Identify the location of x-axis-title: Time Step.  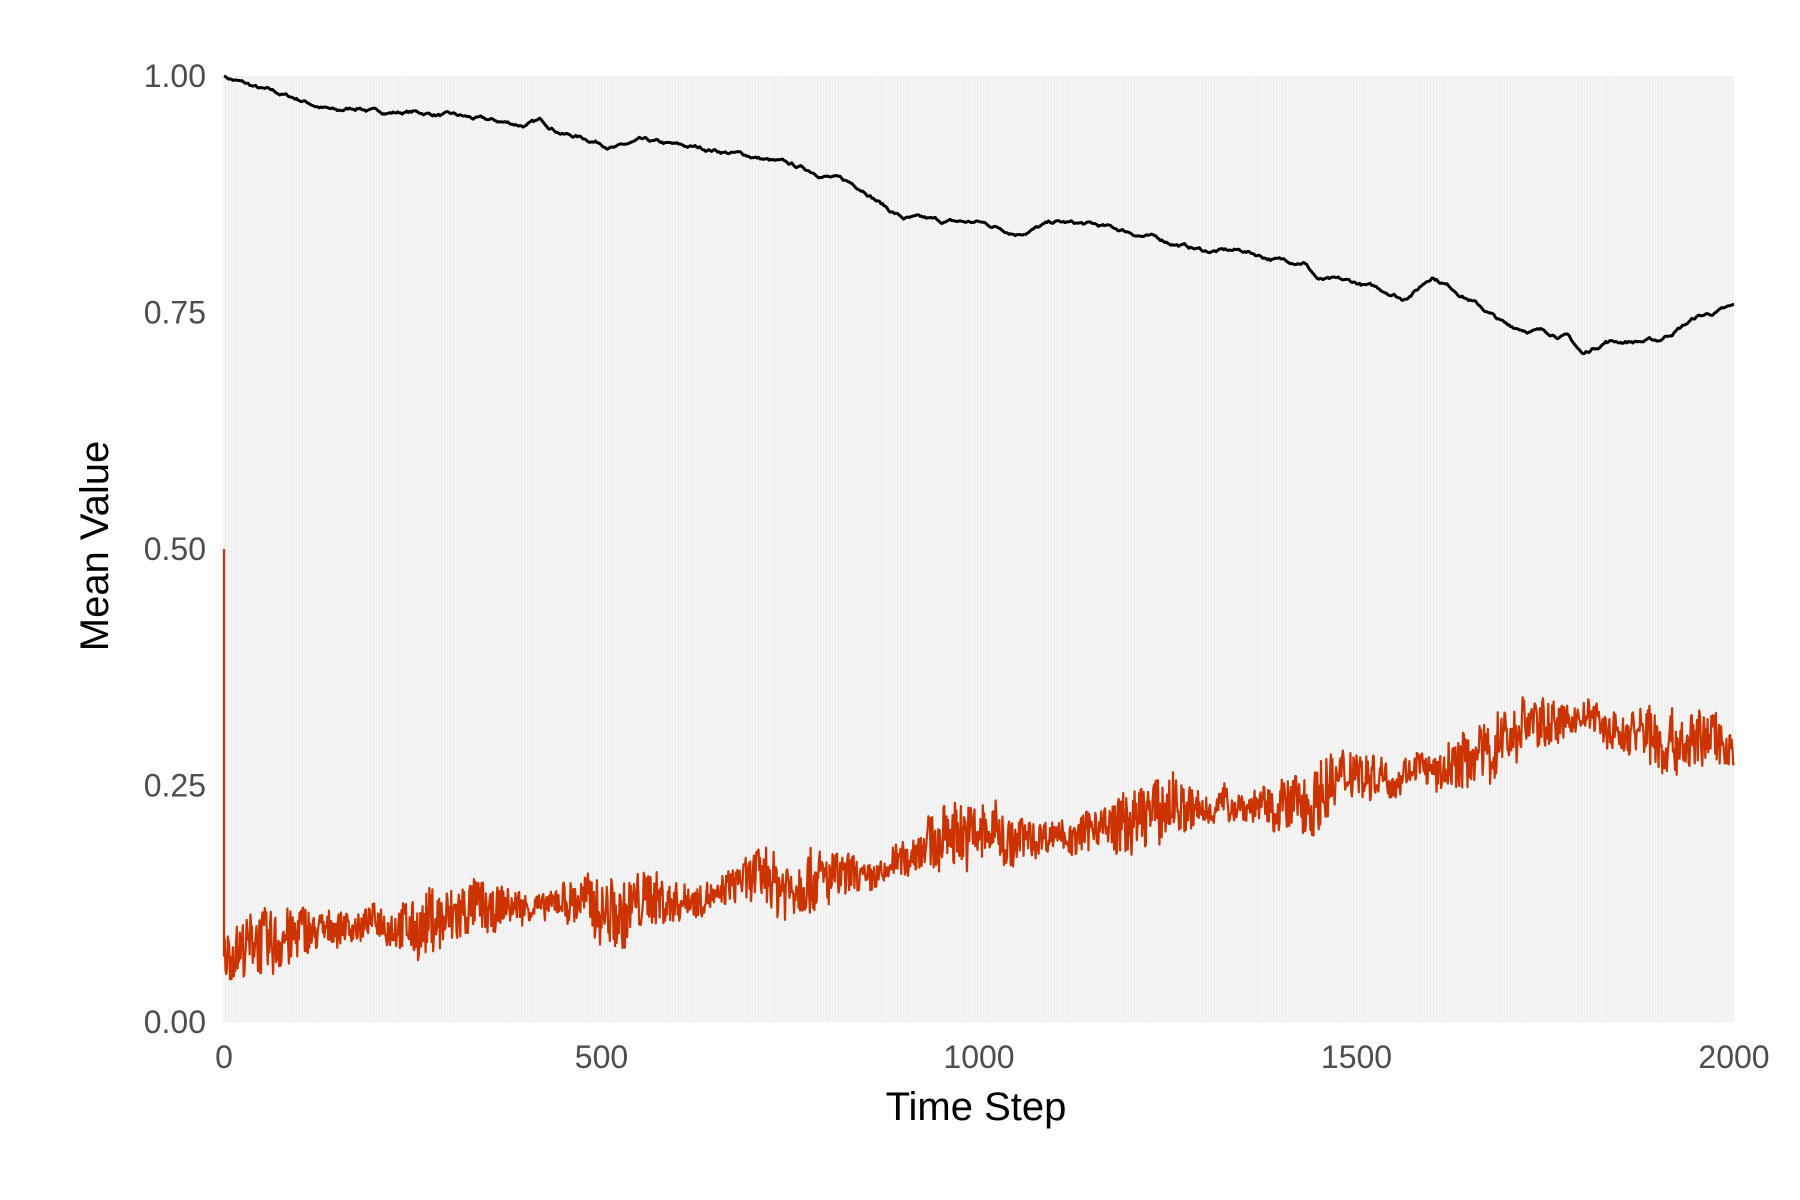
(976, 1107).